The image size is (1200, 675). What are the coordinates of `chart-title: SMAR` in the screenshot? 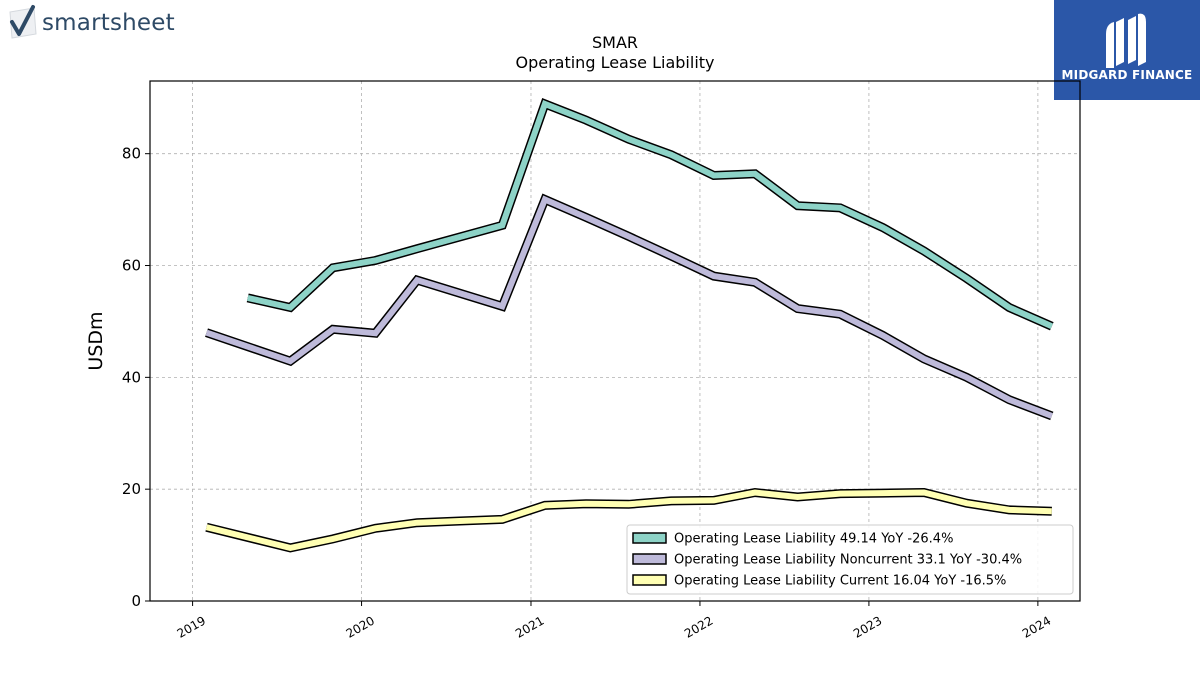 It's located at (615, 42).